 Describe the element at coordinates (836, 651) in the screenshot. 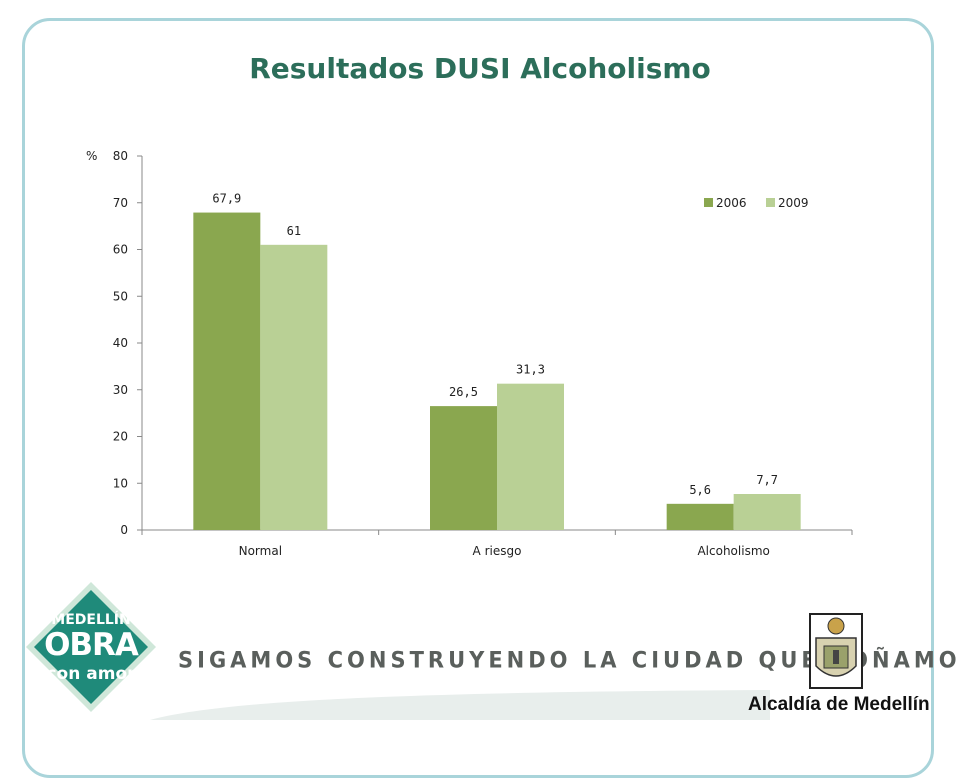

I see `coat-of-arms-icon` at that location.